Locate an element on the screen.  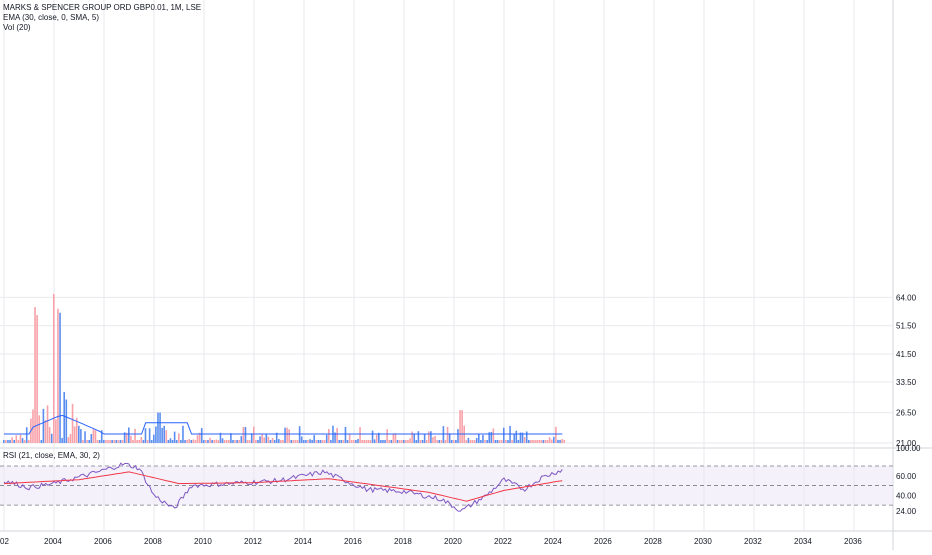
ema-legend: EMA (30, close, 0, SMA, 5) is located at coordinates (51, 17).